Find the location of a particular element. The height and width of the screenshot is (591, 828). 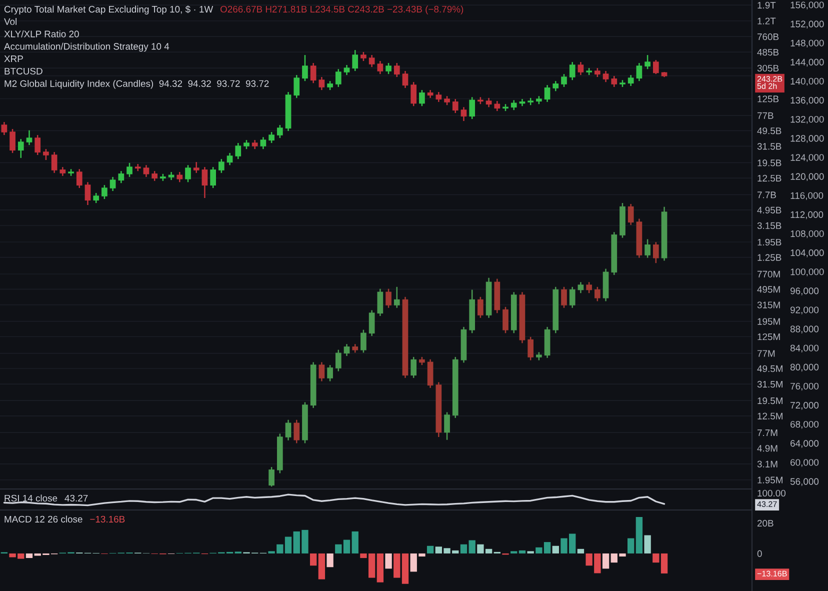

y-tick-label: 3.1M is located at coordinates (767, 464).